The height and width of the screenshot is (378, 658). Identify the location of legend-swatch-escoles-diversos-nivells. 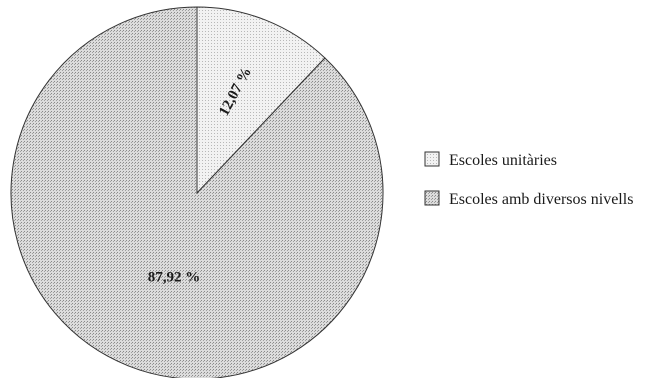
(432, 198).